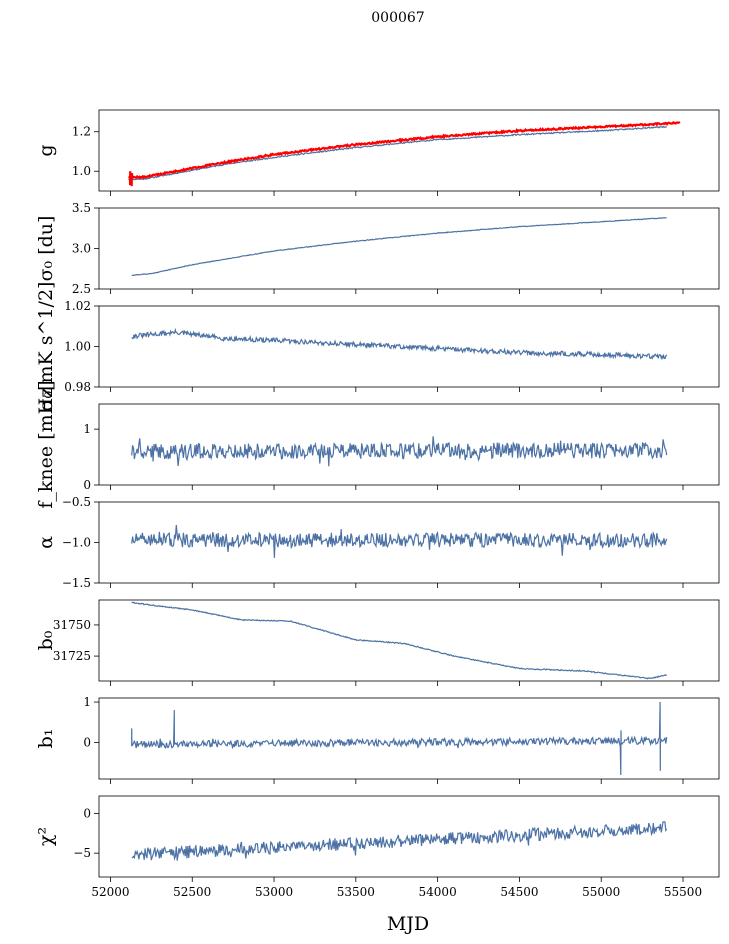 This screenshot has height=944, width=729. I want to click on x-tick-label: 55000, so click(601, 892).